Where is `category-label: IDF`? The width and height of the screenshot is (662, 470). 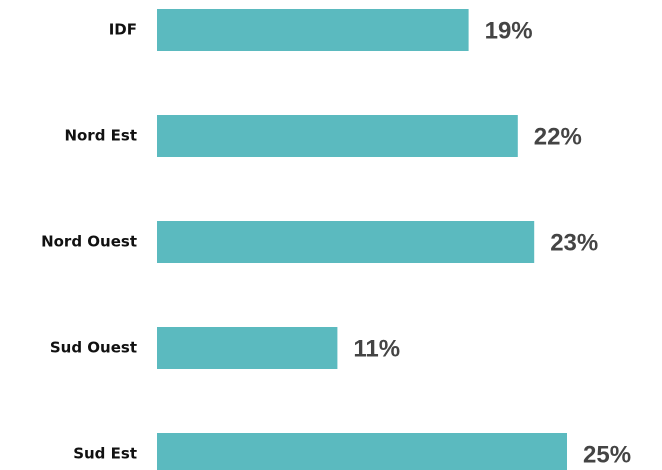 category-label: IDF is located at coordinates (123, 30).